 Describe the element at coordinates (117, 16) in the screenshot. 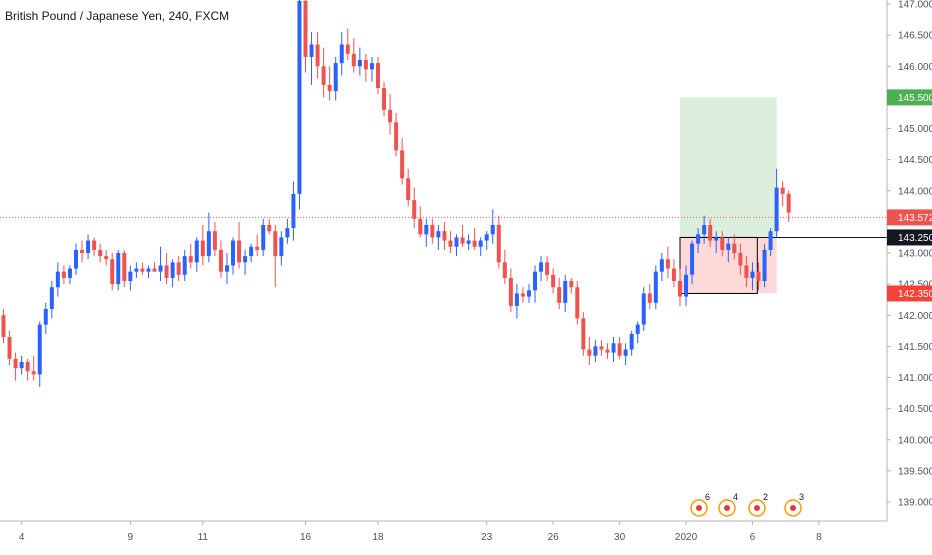

I see `chart-title: British Pound / Japanese Yen, 240, FXCM` at that location.